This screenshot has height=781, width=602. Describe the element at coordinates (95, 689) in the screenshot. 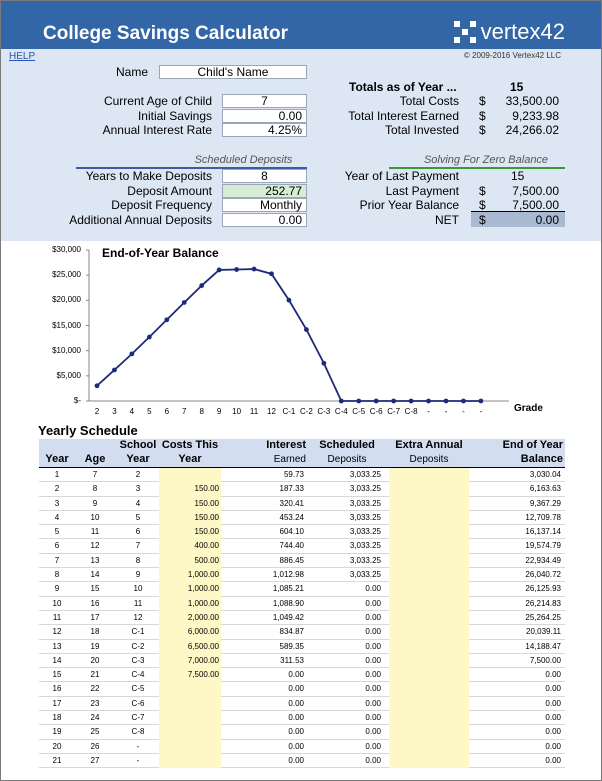

I see `cell-age: 22` at that location.